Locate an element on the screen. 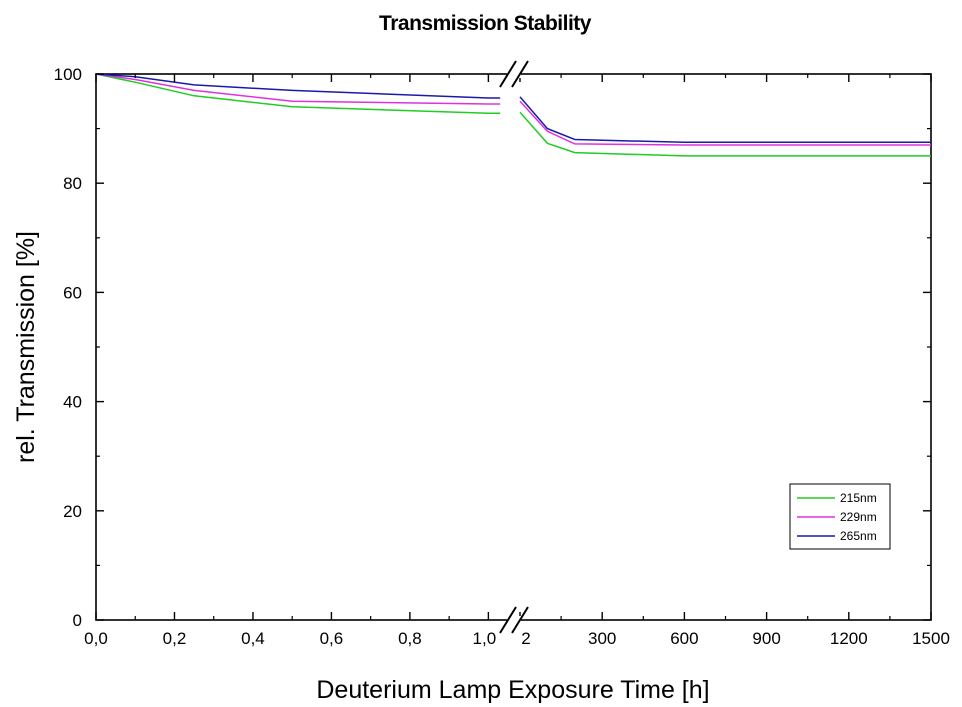  y-tick-label: 60 is located at coordinates (72, 292).